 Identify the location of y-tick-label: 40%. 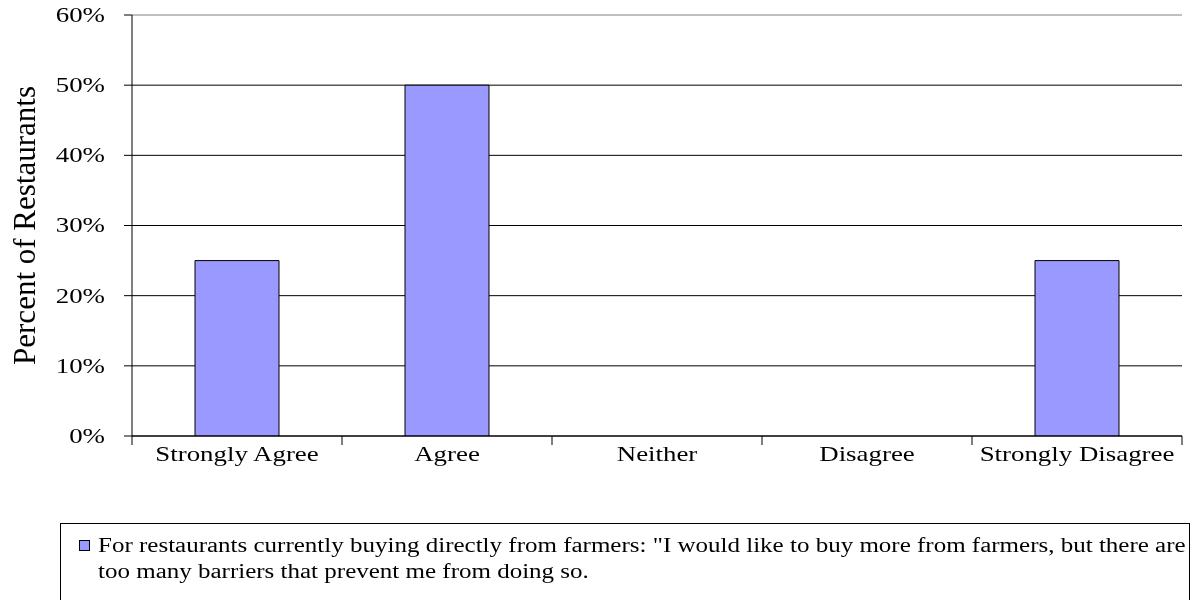
(80, 155).